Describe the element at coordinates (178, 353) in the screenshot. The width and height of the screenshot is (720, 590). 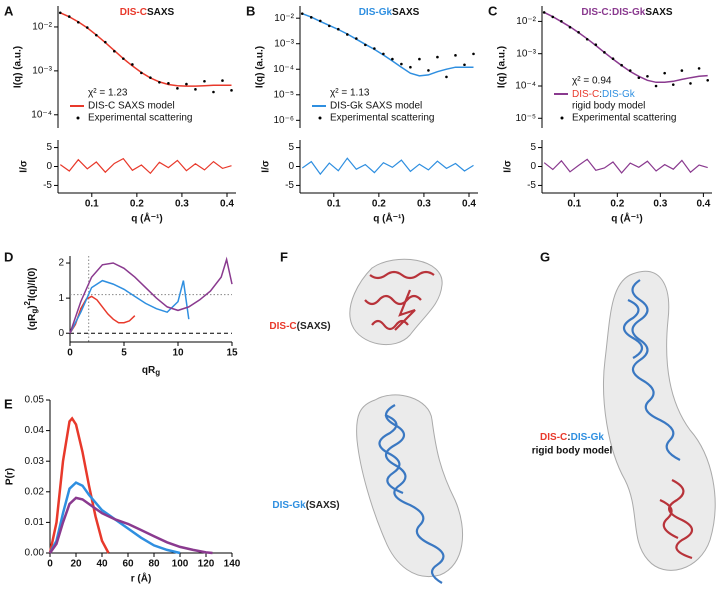
I see `x-tick-label: 10` at that location.